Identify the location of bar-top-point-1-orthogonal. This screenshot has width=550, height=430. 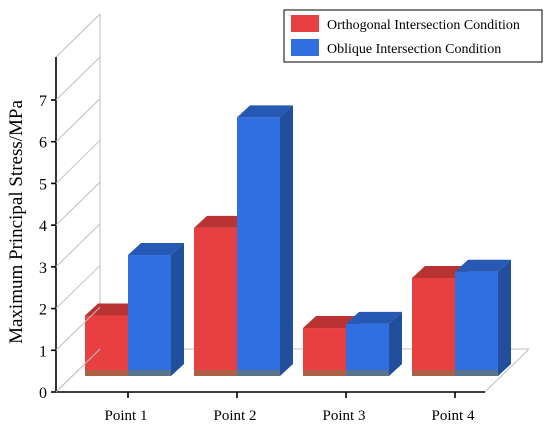
(113, 309).